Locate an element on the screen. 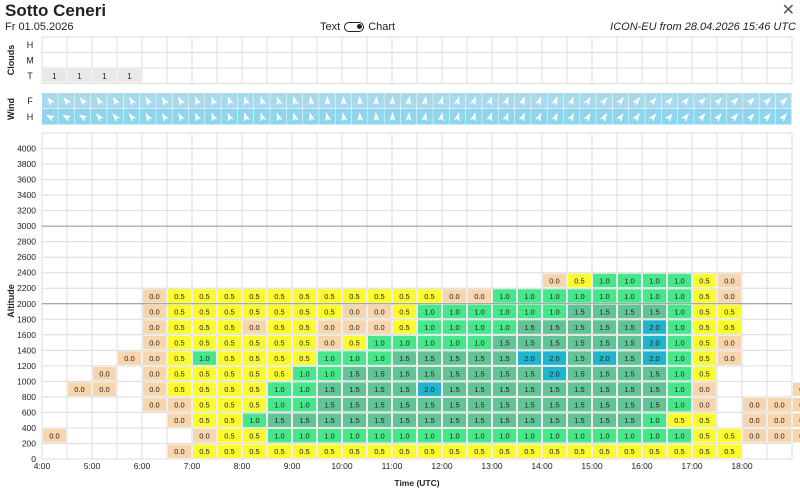 The width and height of the screenshot is (800, 490). toggle-chart-label: Chart is located at coordinates (382, 27).